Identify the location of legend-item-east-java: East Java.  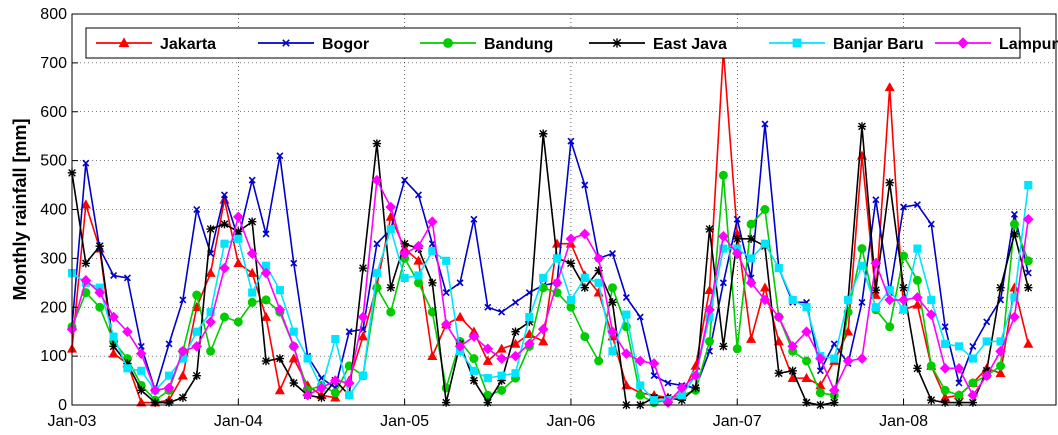
(658, 44).